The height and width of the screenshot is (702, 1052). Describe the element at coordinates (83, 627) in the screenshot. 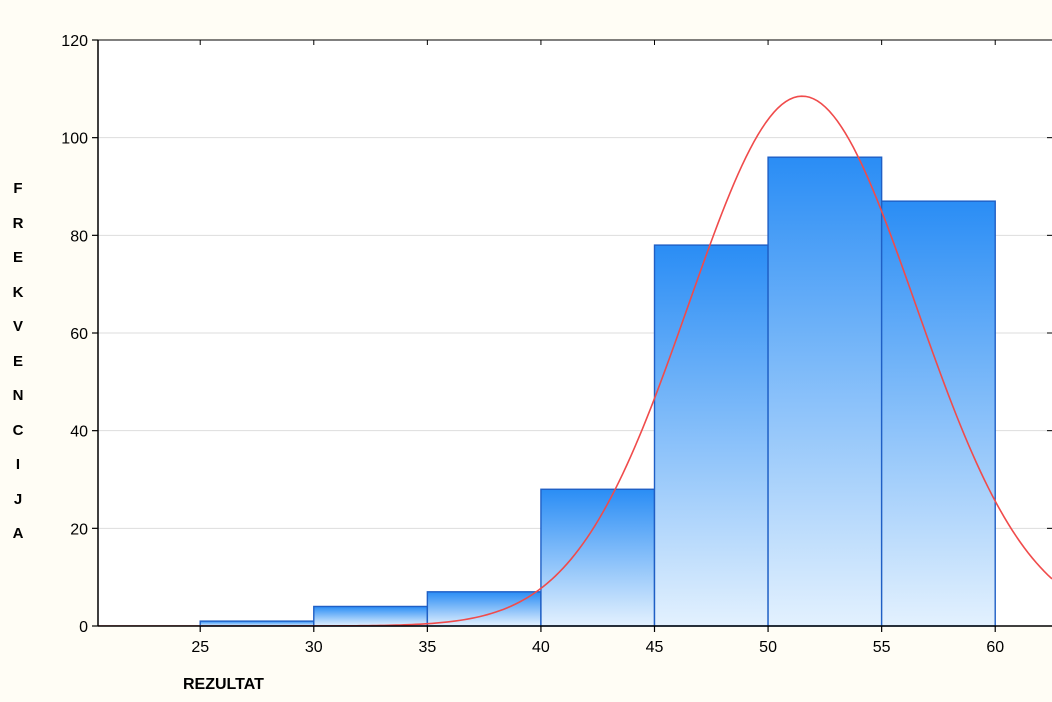

I see `y-tick-label: 0` at that location.